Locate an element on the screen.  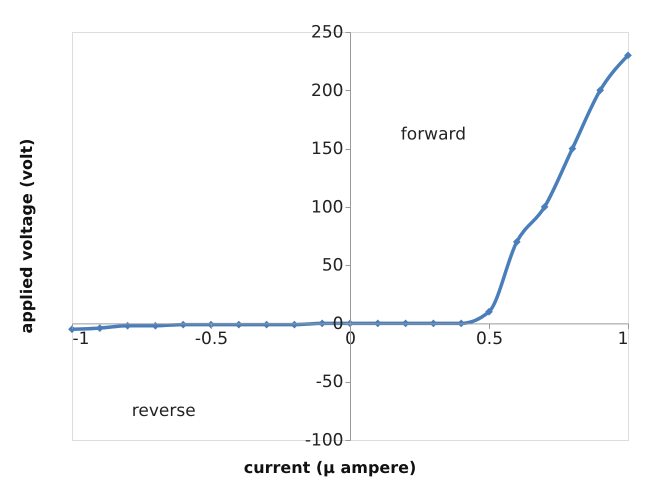
x-tick-label: 0.5 is located at coordinates (490, 338).